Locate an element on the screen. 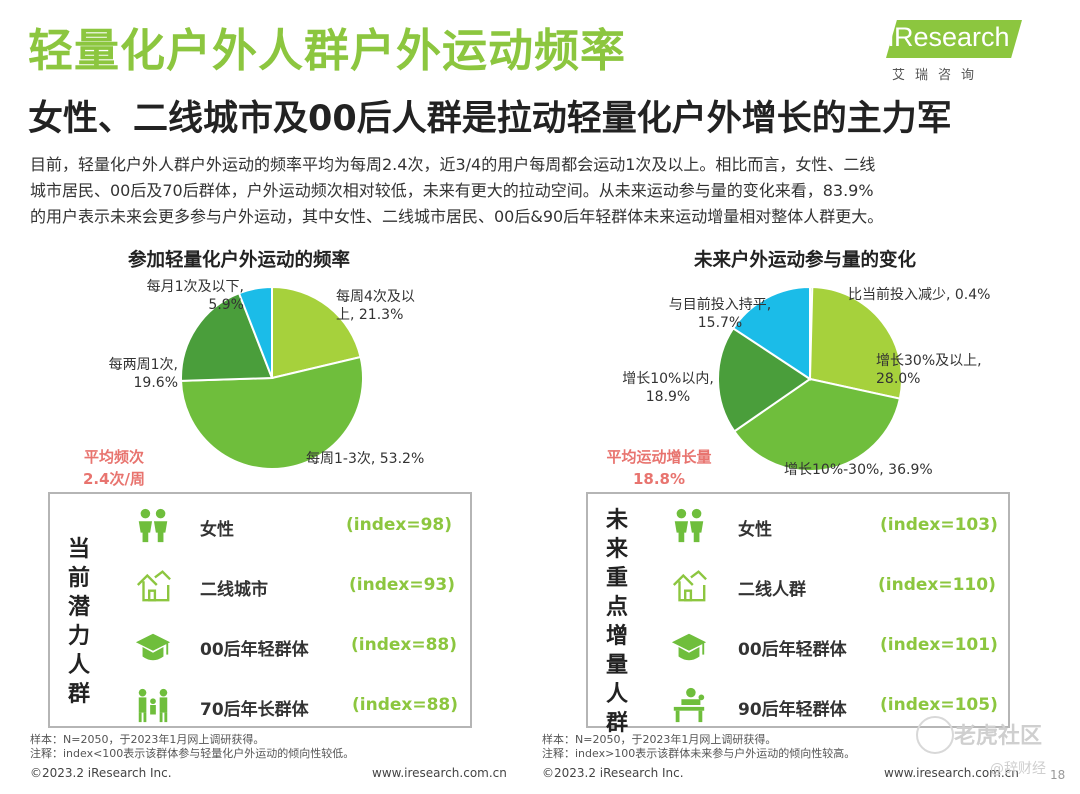 The height and width of the screenshot is (794, 1080). left-row-3-index: (index=88) is located at coordinates (404, 645).